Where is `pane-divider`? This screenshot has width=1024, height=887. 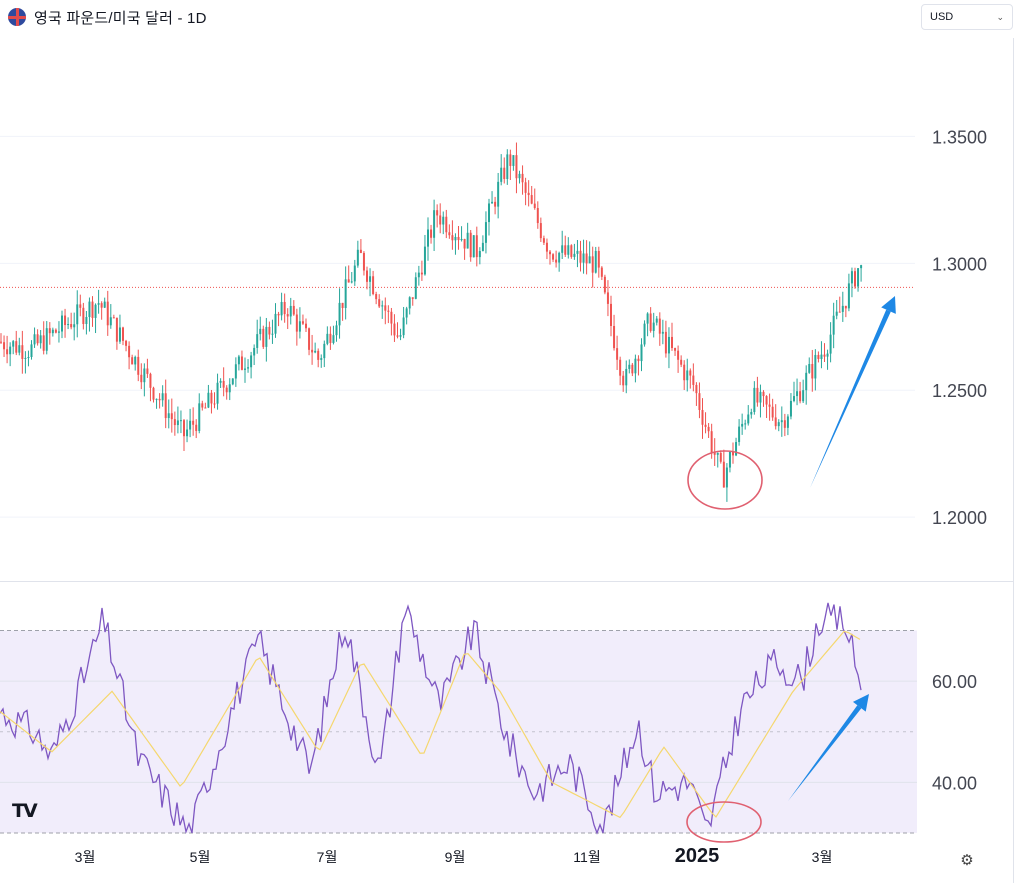
pane-divider is located at coordinates (507, 581).